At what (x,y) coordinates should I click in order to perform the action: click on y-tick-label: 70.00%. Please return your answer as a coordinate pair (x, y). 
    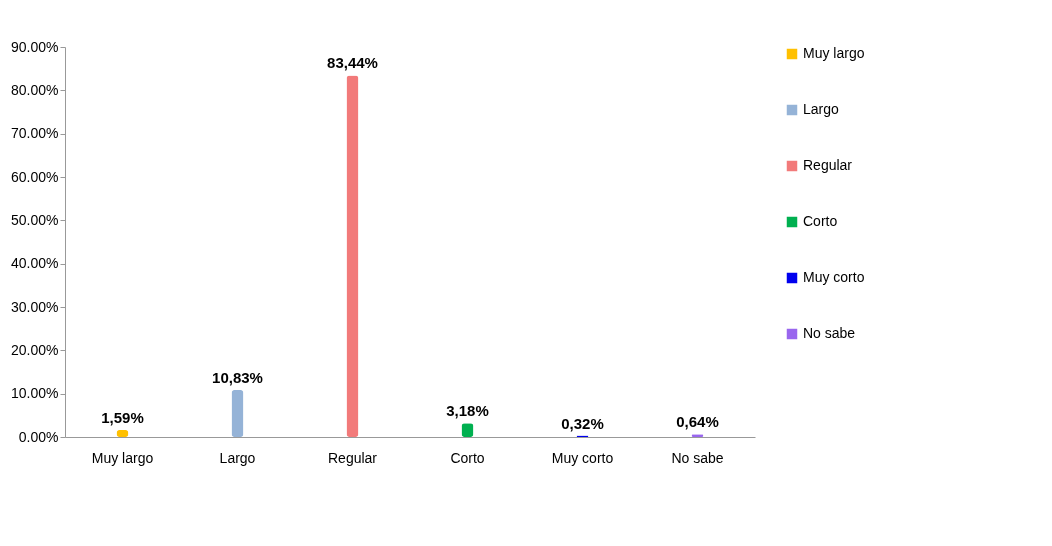
    Looking at the image, I should click on (35, 133).